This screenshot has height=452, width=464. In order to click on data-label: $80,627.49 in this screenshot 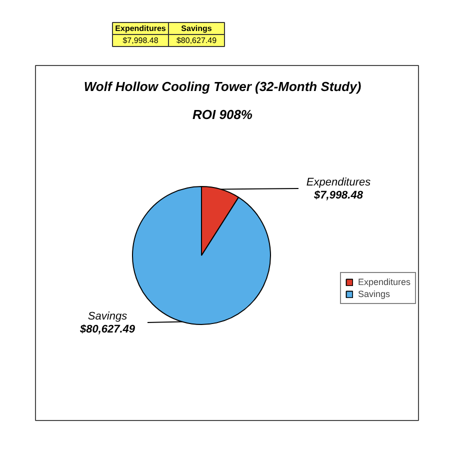, I will do `click(107, 330)`.